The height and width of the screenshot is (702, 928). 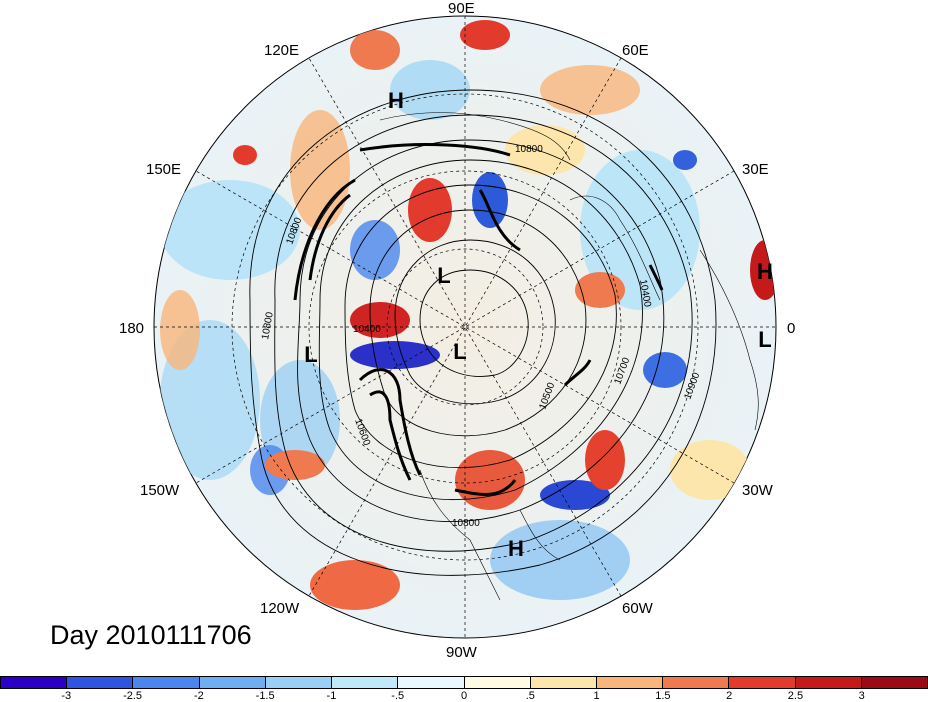 I want to click on high-center-europe: H, so click(x=765, y=271).